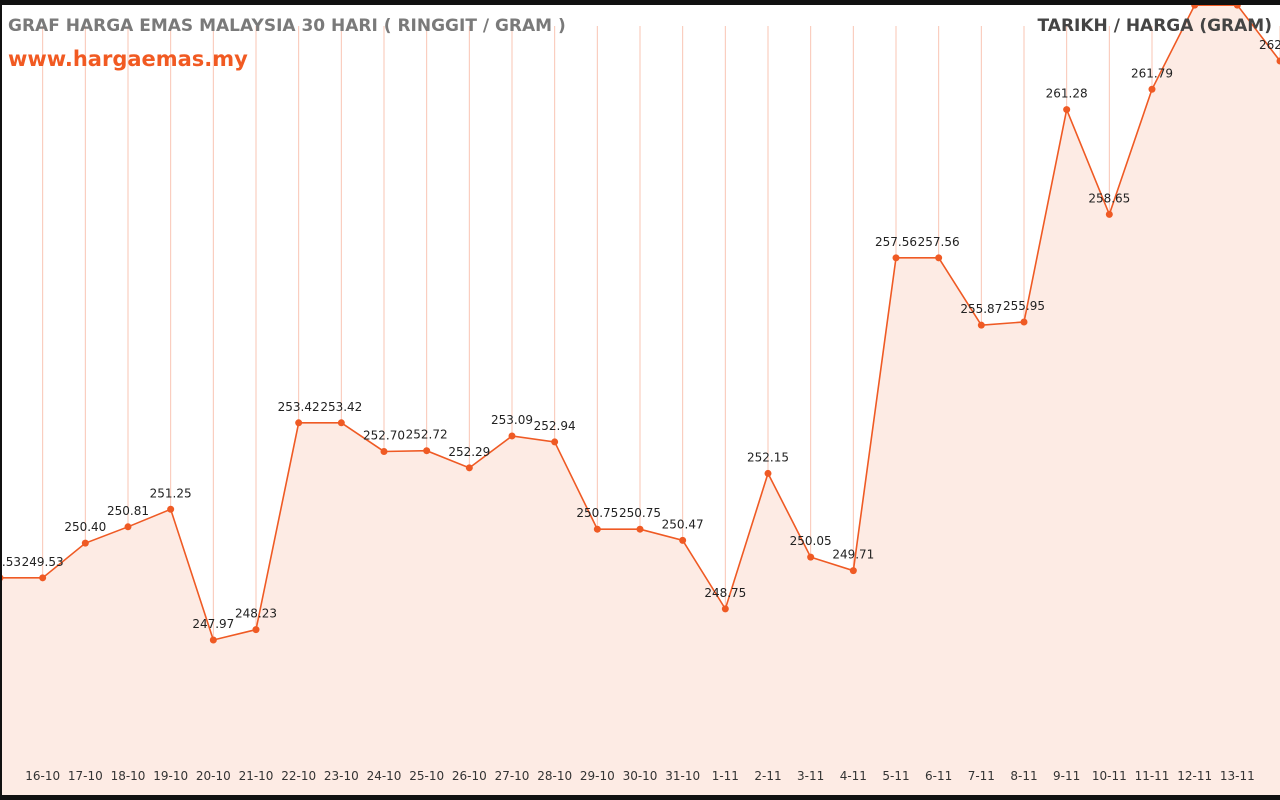 The height and width of the screenshot is (800, 1280). What do you see at coordinates (725, 776) in the screenshot?
I see `x-tick-label: 1-11` at bounding box center [725, 776].